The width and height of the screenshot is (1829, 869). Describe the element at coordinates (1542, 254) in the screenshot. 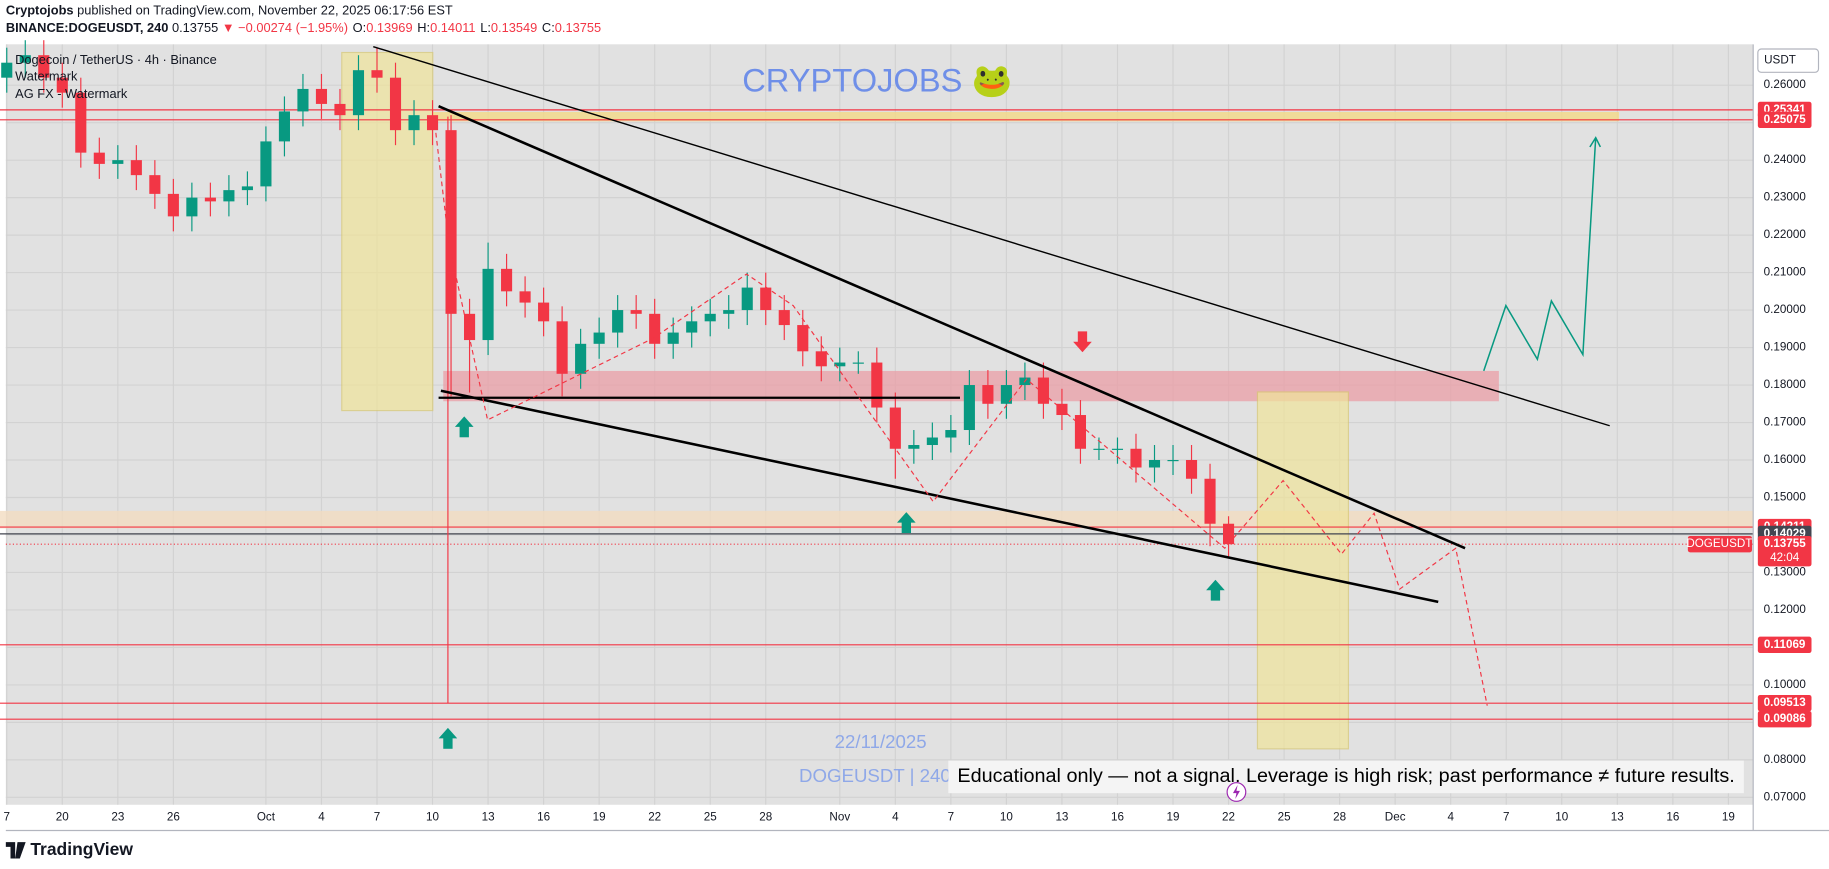

I see `projection-path` at that location.